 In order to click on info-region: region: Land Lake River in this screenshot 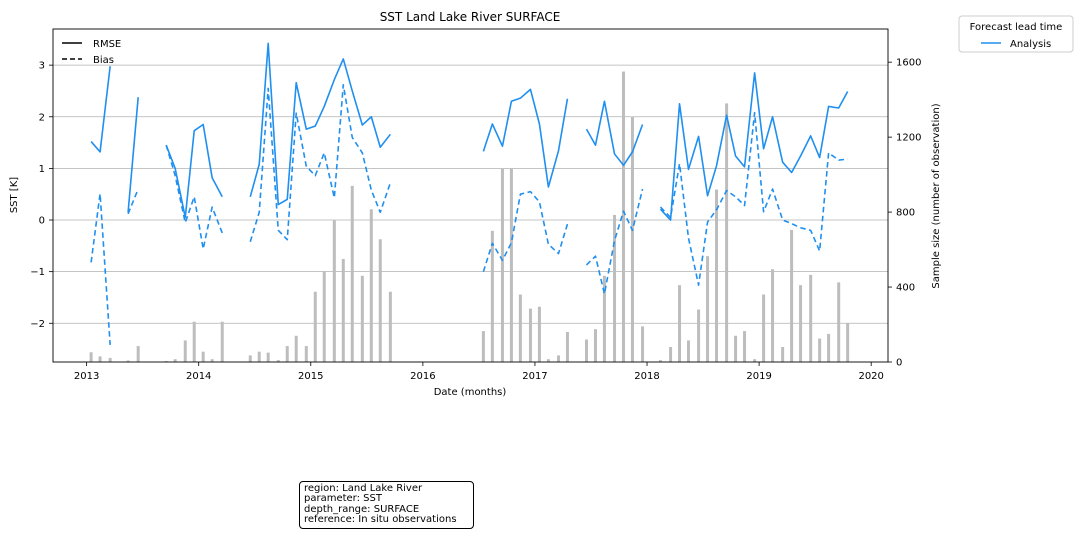, I will do `click(363, 488)`.